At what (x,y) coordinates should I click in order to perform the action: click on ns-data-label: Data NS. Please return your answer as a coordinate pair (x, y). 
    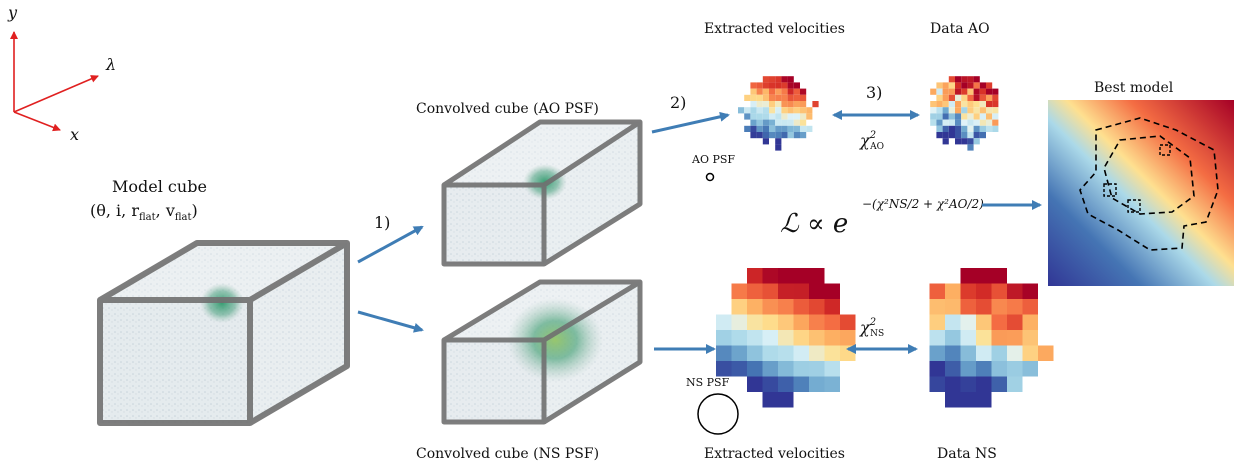
    Looking at the image, I should click on (967, 454).